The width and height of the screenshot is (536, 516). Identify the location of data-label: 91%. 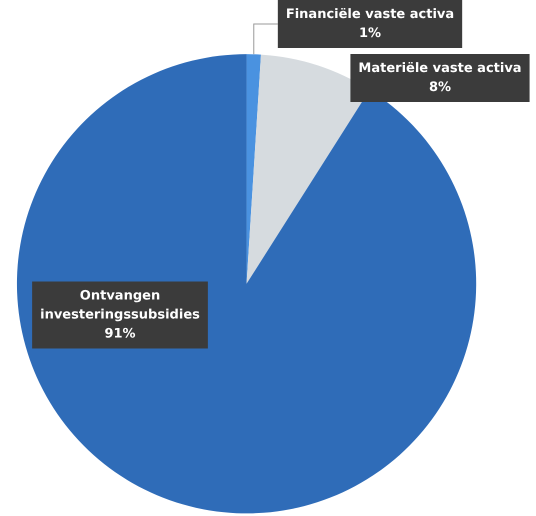
(120, 334).